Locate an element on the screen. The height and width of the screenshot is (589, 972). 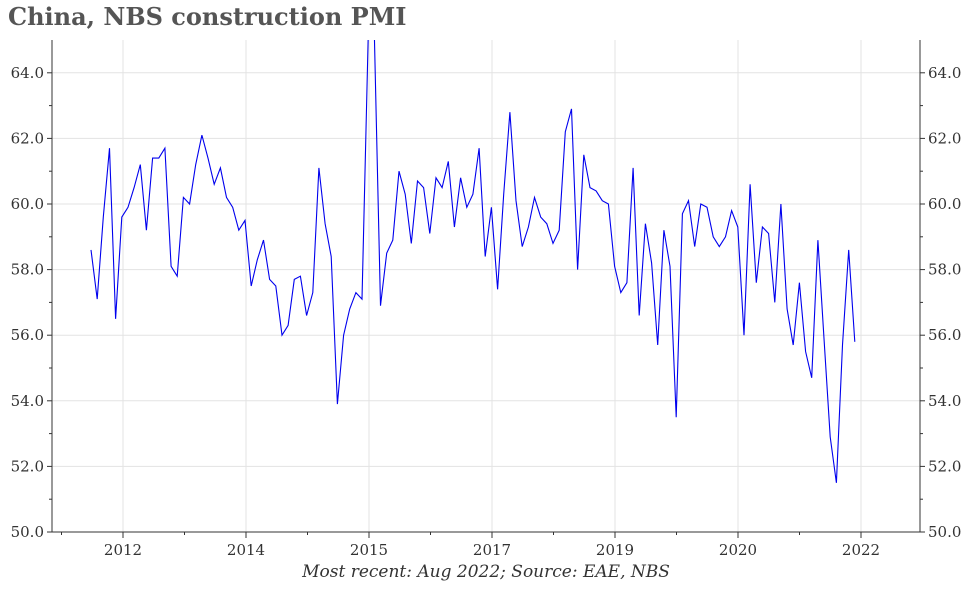
y-tick-label-left: 60.0 is located at coordinates (27, 204).